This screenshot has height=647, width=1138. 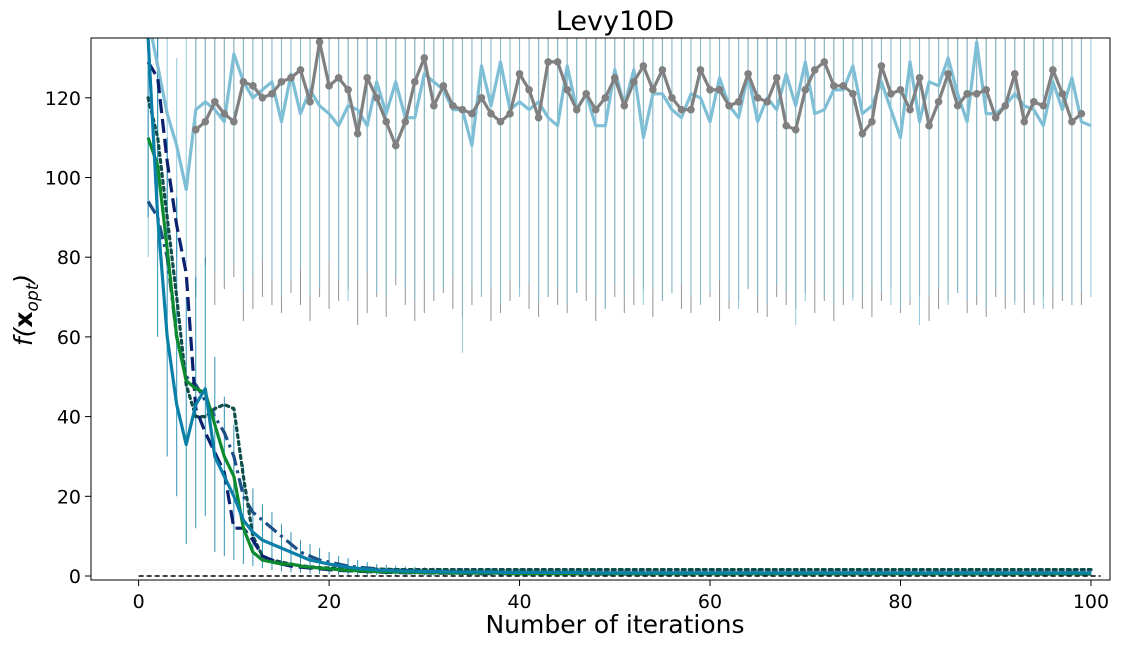 What do you see at coordinates (615, 21) in the screenshot?
I see `chart-title: Levy10D` at bounding box center [615, 21].